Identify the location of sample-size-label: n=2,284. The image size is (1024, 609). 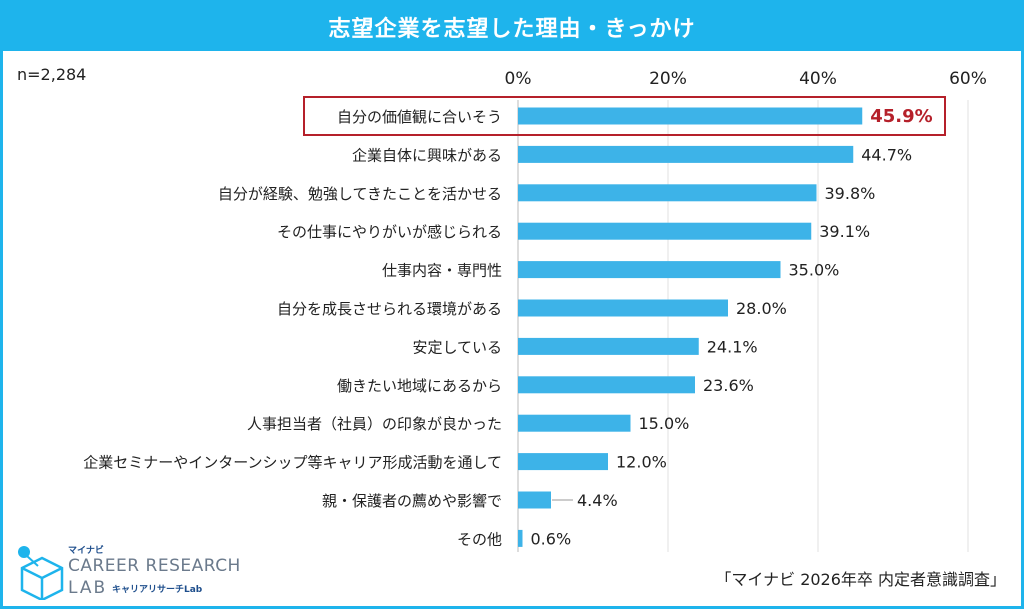
(52, 74).